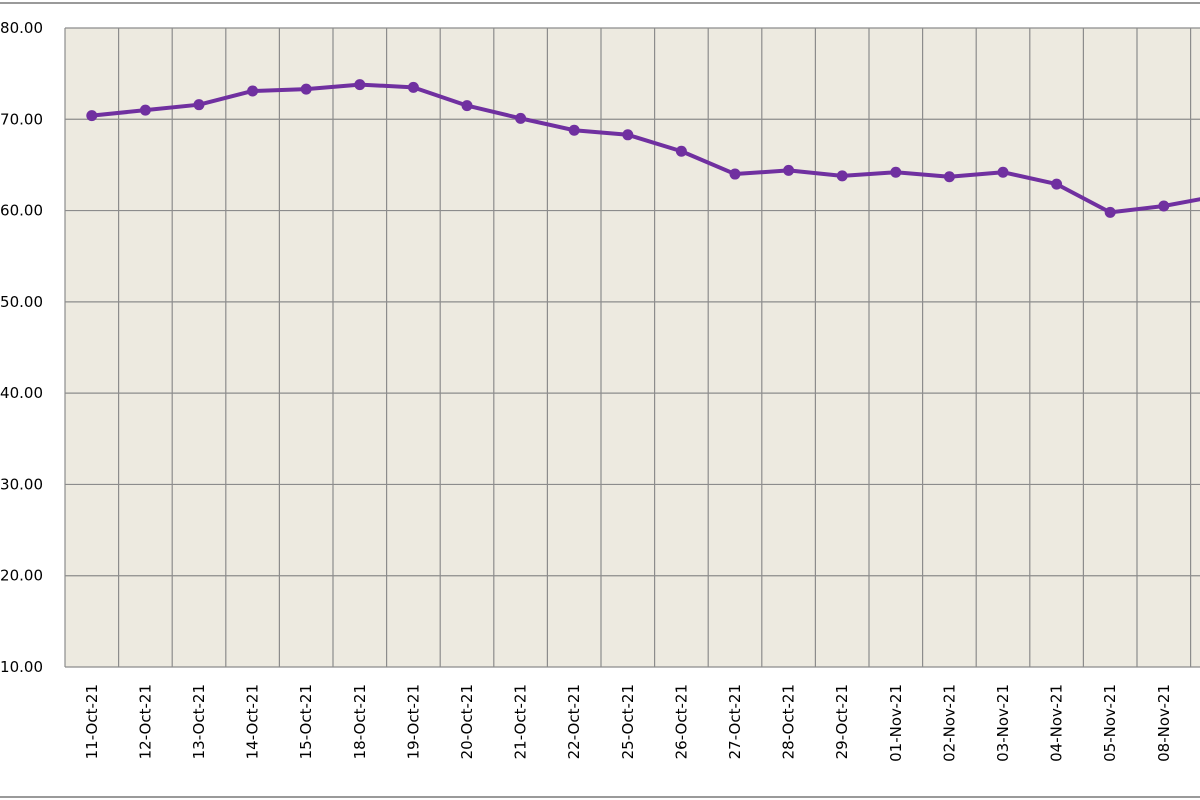  I want to click on x-tick-label: 27-Oct-21, so click(735, 721).